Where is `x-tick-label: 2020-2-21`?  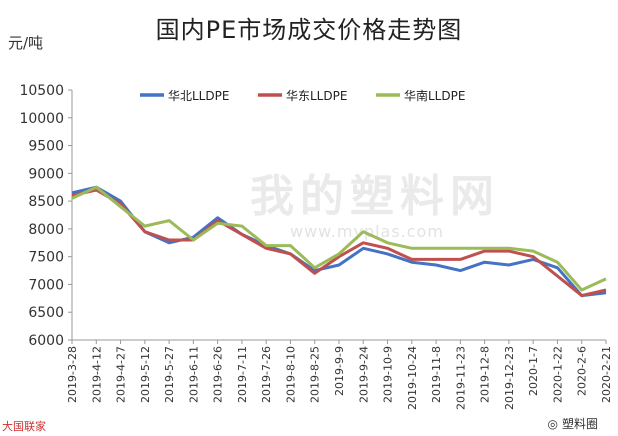 x-tick-label: 2020-2-21 is located at coordinates (606, 374).